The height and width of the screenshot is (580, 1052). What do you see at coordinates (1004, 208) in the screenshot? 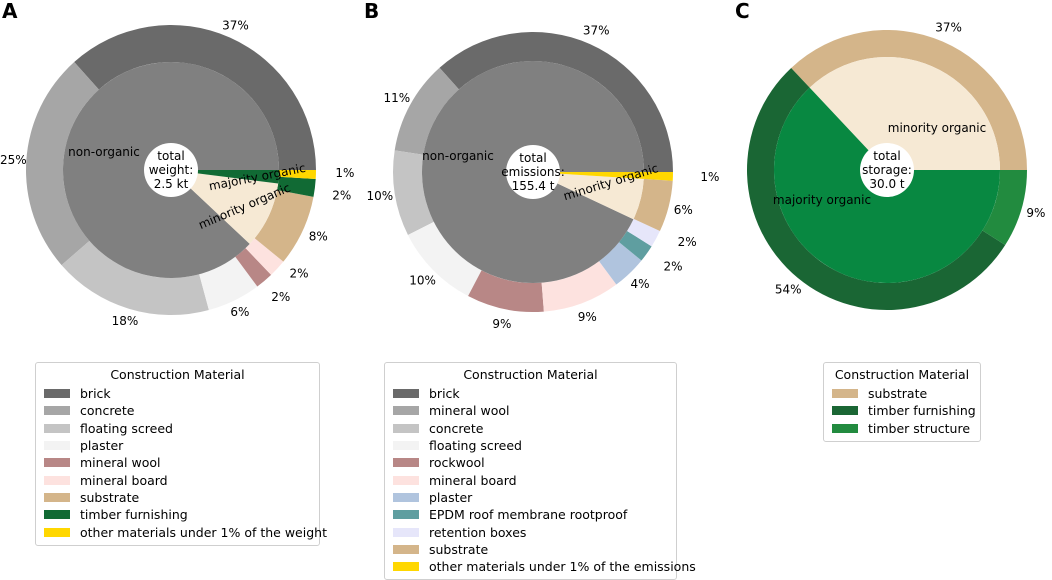
I see `outer-slice-timber-structure` at bounding box center [1004, 208].